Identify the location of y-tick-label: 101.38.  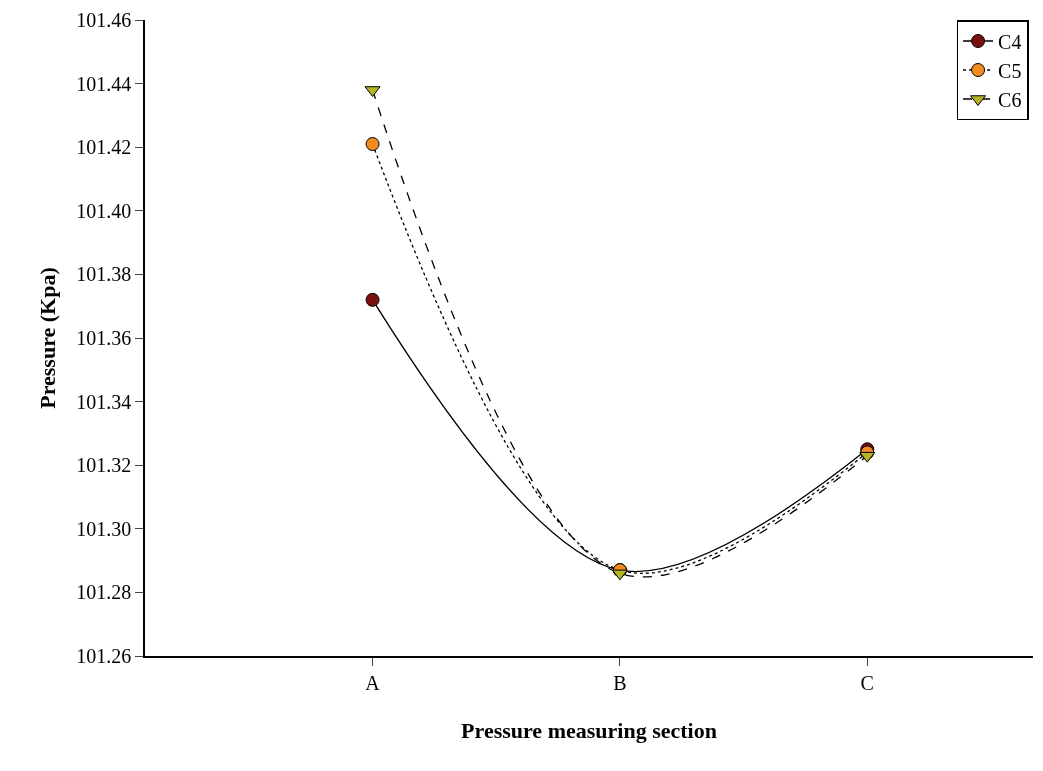
(104, 274).